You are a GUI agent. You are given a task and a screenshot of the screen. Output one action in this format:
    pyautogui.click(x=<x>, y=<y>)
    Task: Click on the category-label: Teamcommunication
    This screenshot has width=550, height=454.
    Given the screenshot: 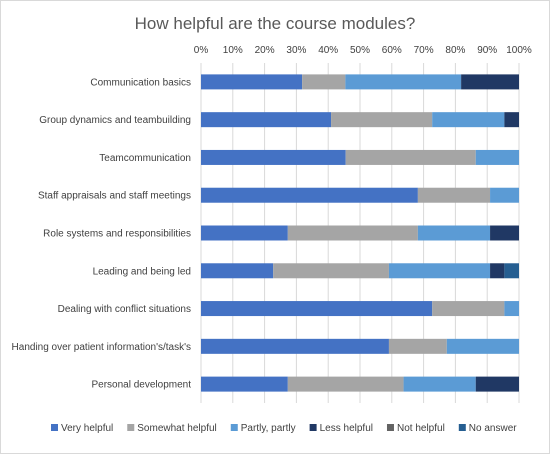 What is the action you would take?
    pyautogui.click(x=145, y=158)
    